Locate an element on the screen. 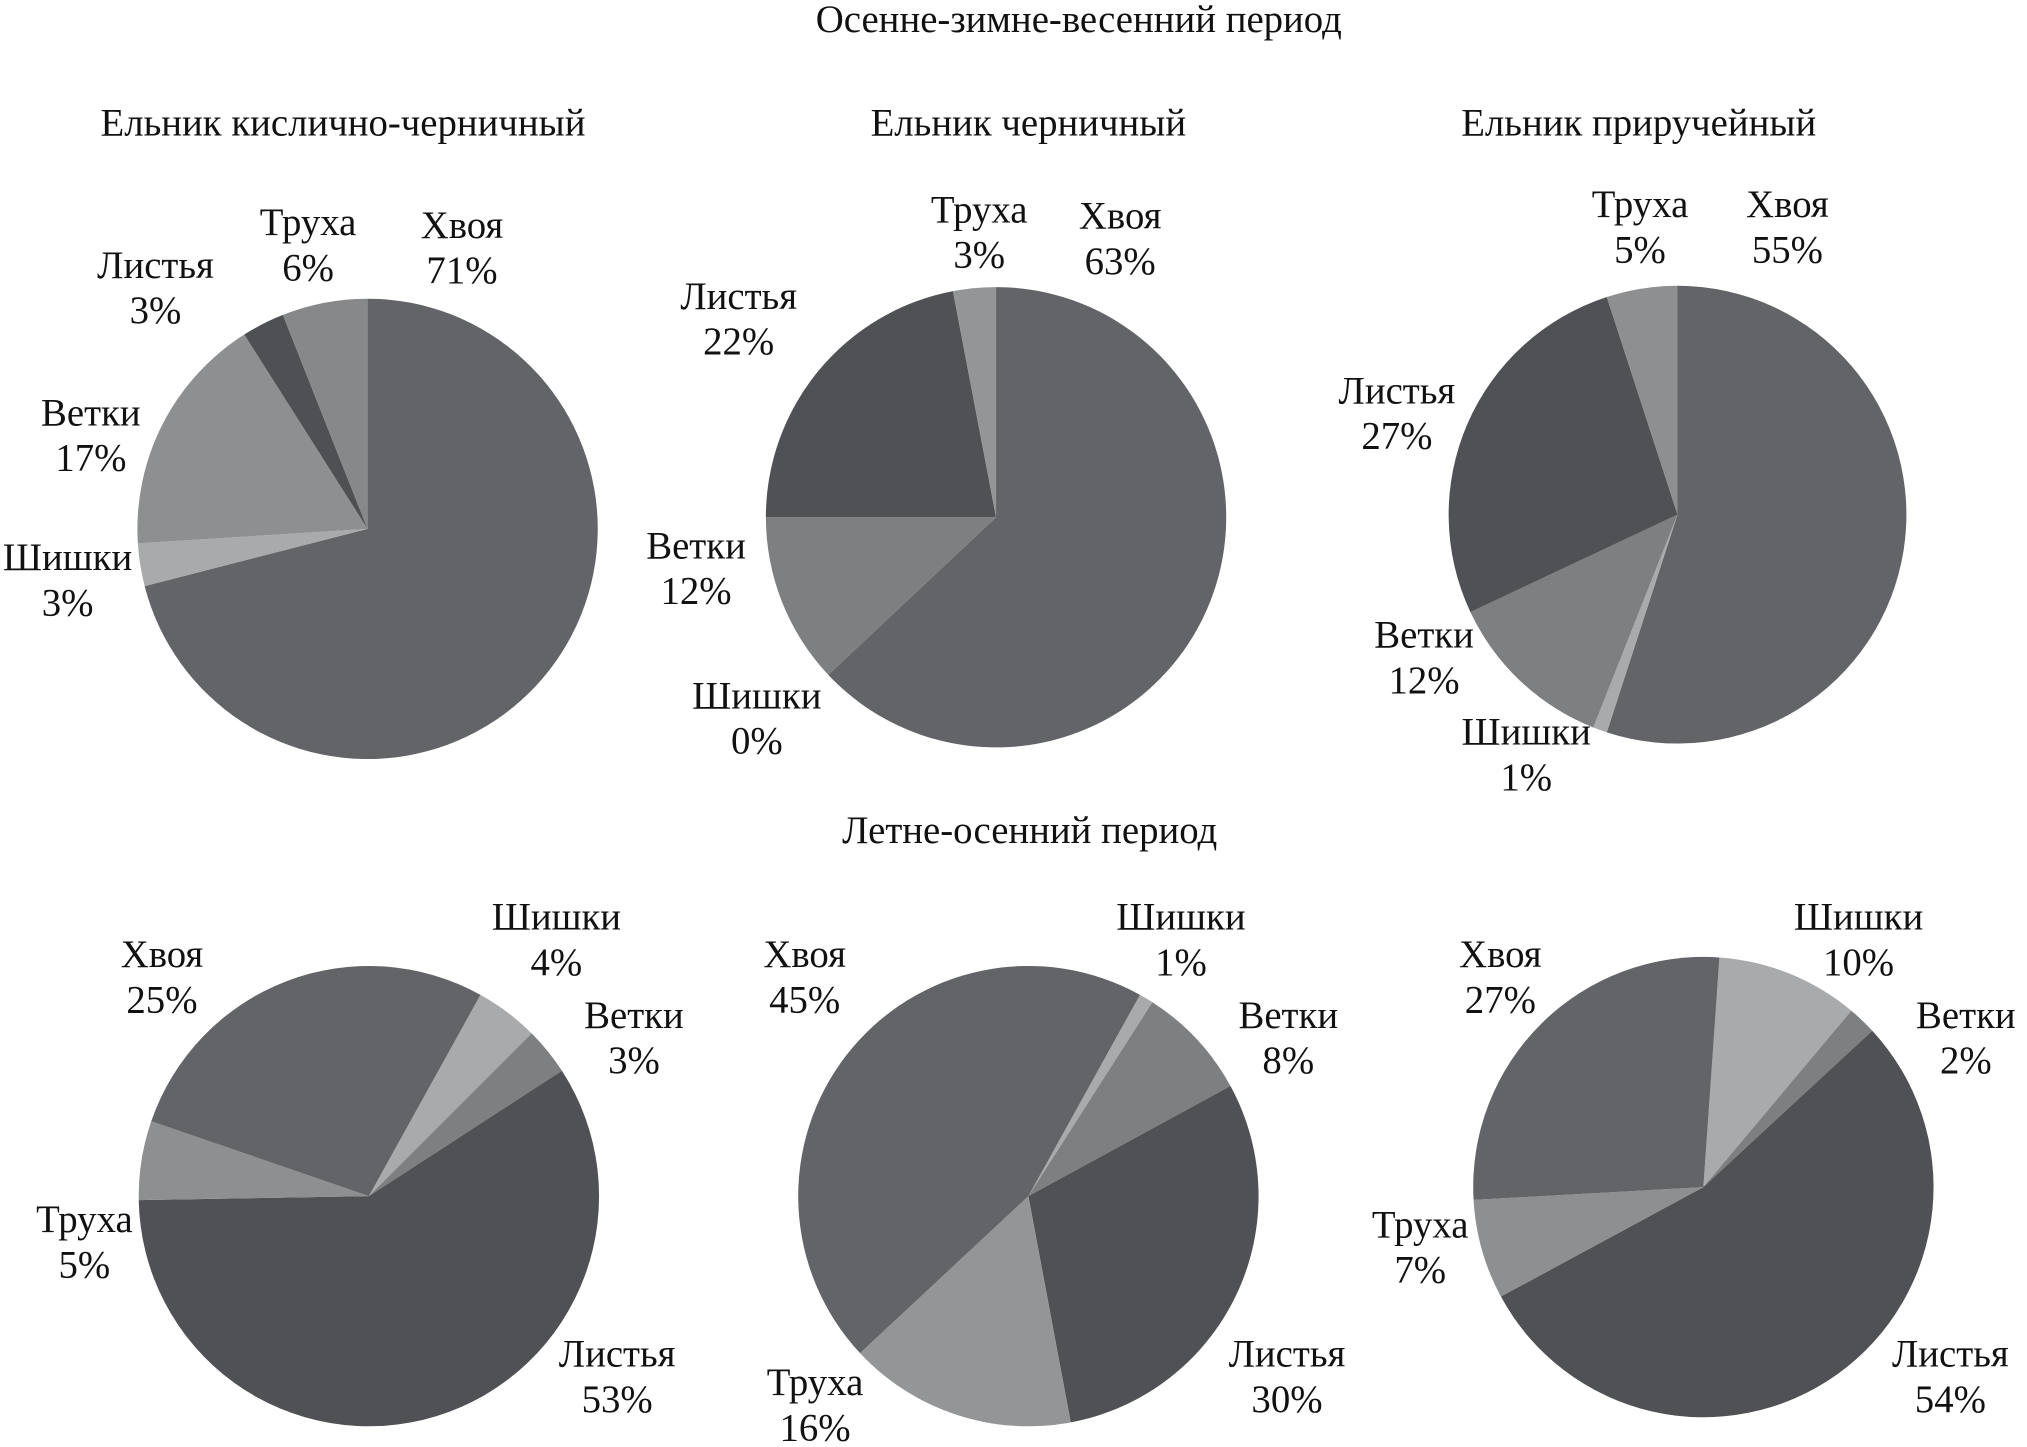 The height and width of the screenshot is (1447, 2027). slice-value-label: 53% is located at coordinates (617, 1399).